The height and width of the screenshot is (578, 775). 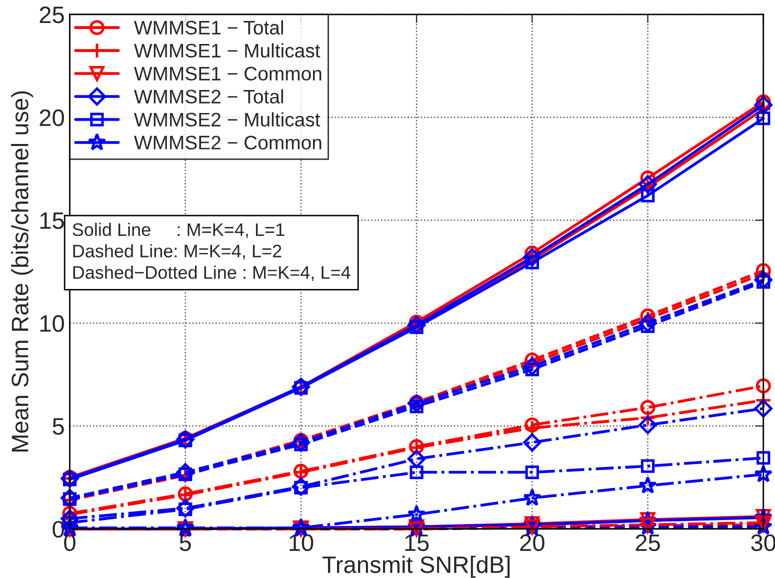 I want to click on annotation: Dashed−Dotted Line : M=K=4, L=4, so click(x=211, y=274).